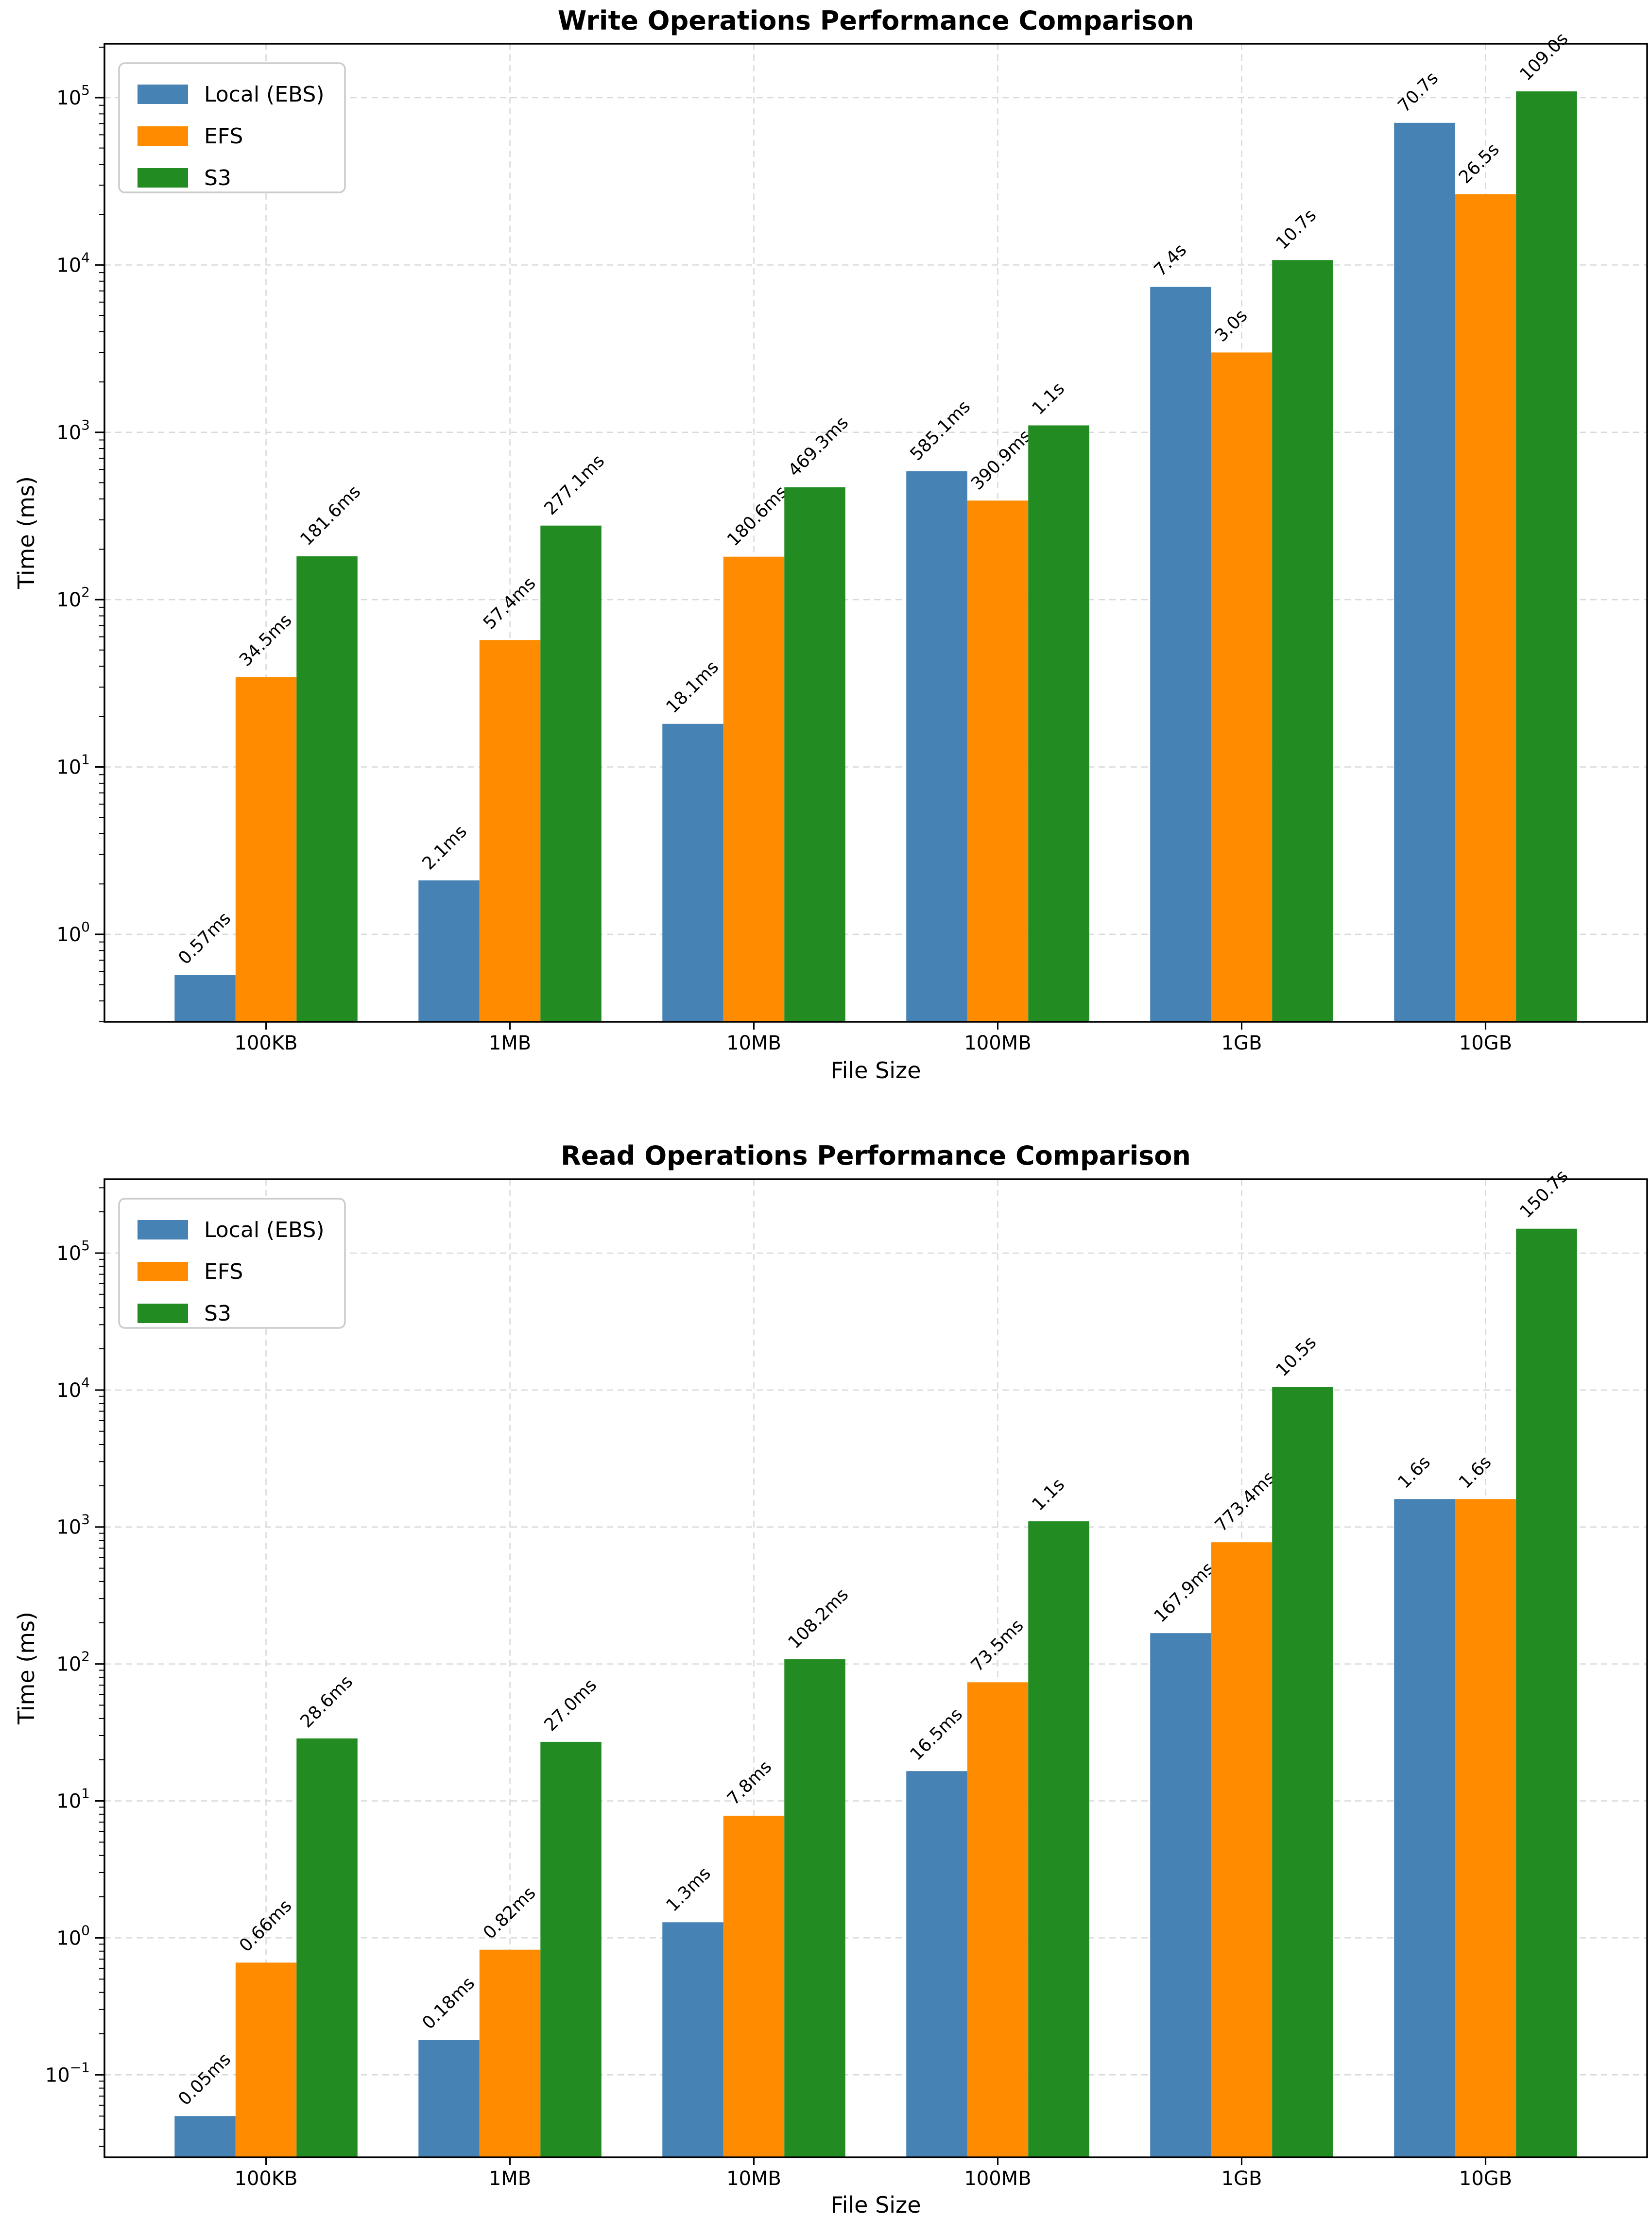 The height and width of the screenshot is (2237, 1652). What do you see at coordinates (1181, 654) in the screenshot?
I see `bar-Local (EBS)-1GB` at bounding box center [1181, 654].